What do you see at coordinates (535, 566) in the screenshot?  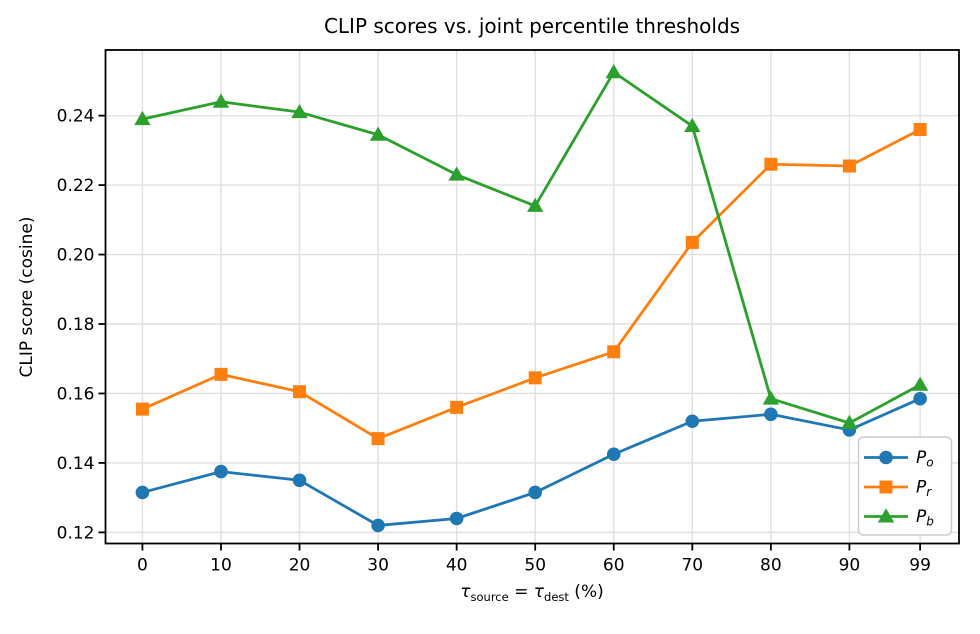 I see `x-tick-label: 50` at bounding box center [535, 566].